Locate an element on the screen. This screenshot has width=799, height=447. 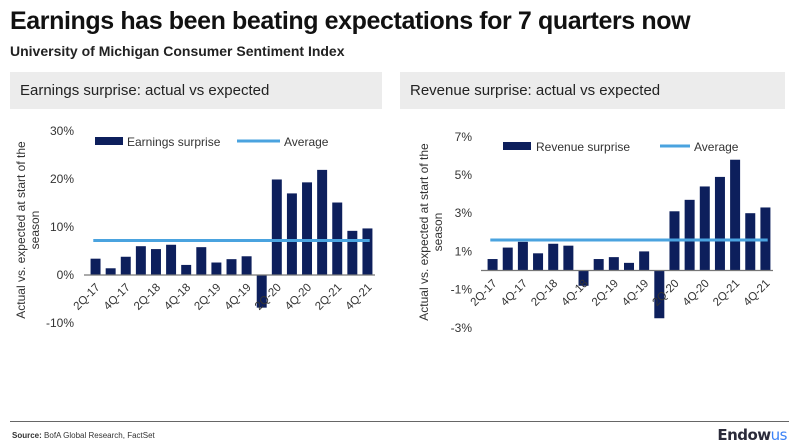
y-tick-label: 1% is located at coordinates (464, 251).